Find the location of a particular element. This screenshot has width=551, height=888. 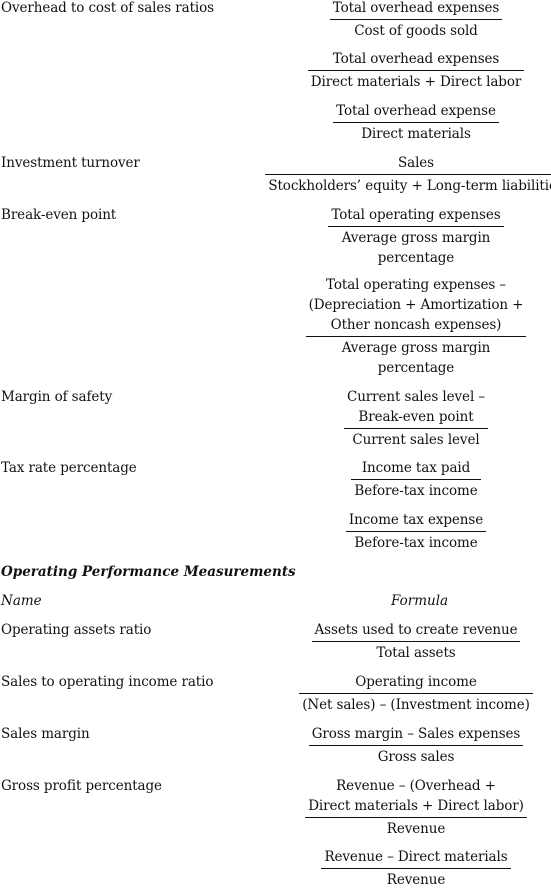

numerator: Gross margin – Sales expenses is located at coordinates (416, 734).